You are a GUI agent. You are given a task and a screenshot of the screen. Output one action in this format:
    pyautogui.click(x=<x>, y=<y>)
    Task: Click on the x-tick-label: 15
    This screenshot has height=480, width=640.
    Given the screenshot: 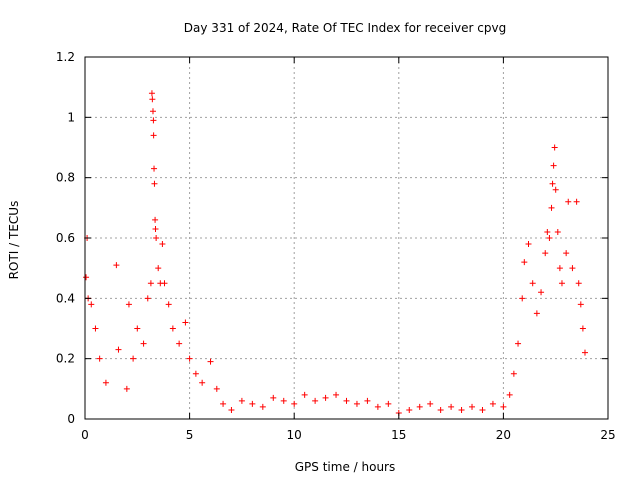 What is the action you would take?
    pyautogui.click(x=398, y=435)
    